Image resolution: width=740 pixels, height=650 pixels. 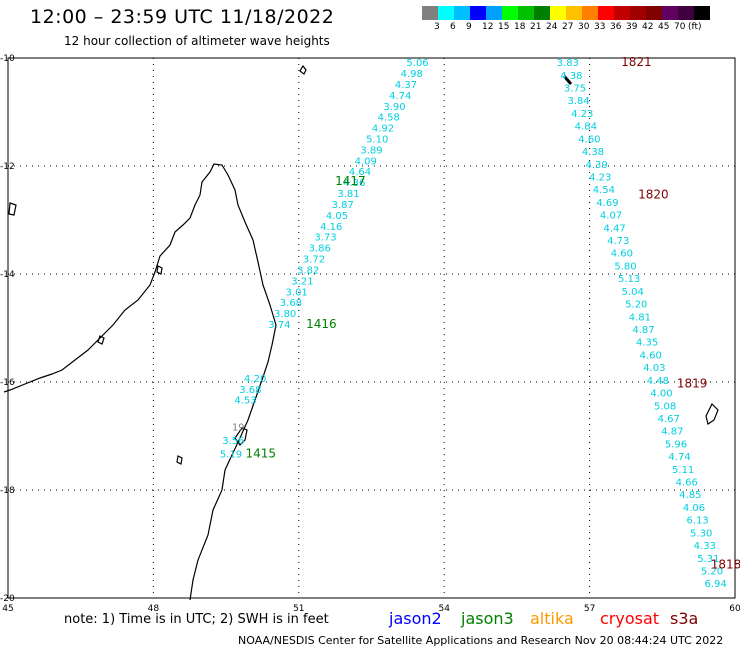 What do you see at coordinates (712, 413) in the screenshot?
I see `island-rodrigues-side` at bounding box center [712, 413].